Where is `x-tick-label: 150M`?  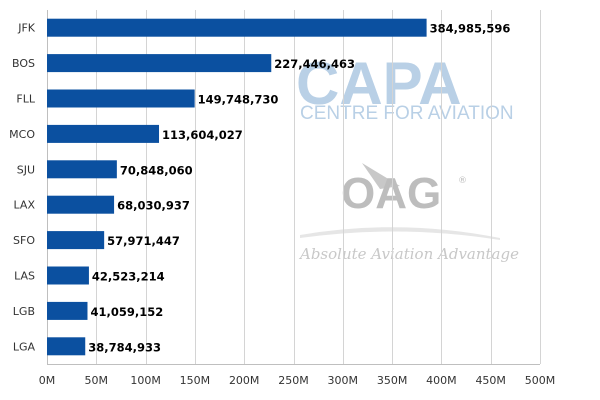 x-tick-label: 150M is located at coordinates (195, 380).